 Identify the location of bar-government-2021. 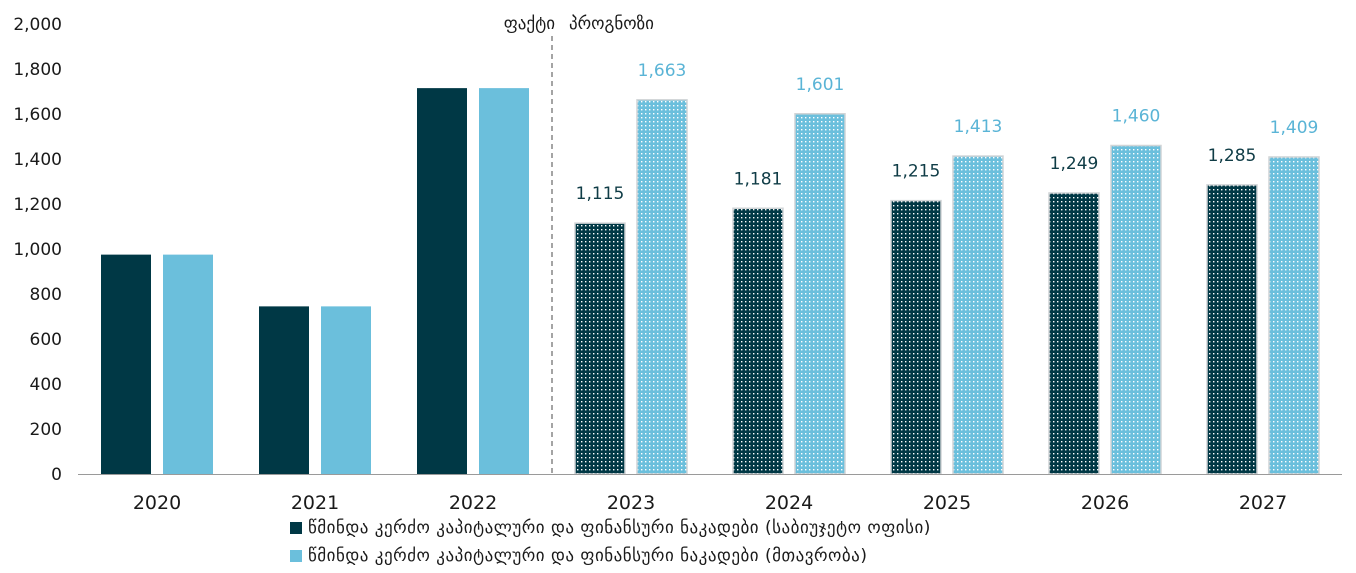
(346, 390).